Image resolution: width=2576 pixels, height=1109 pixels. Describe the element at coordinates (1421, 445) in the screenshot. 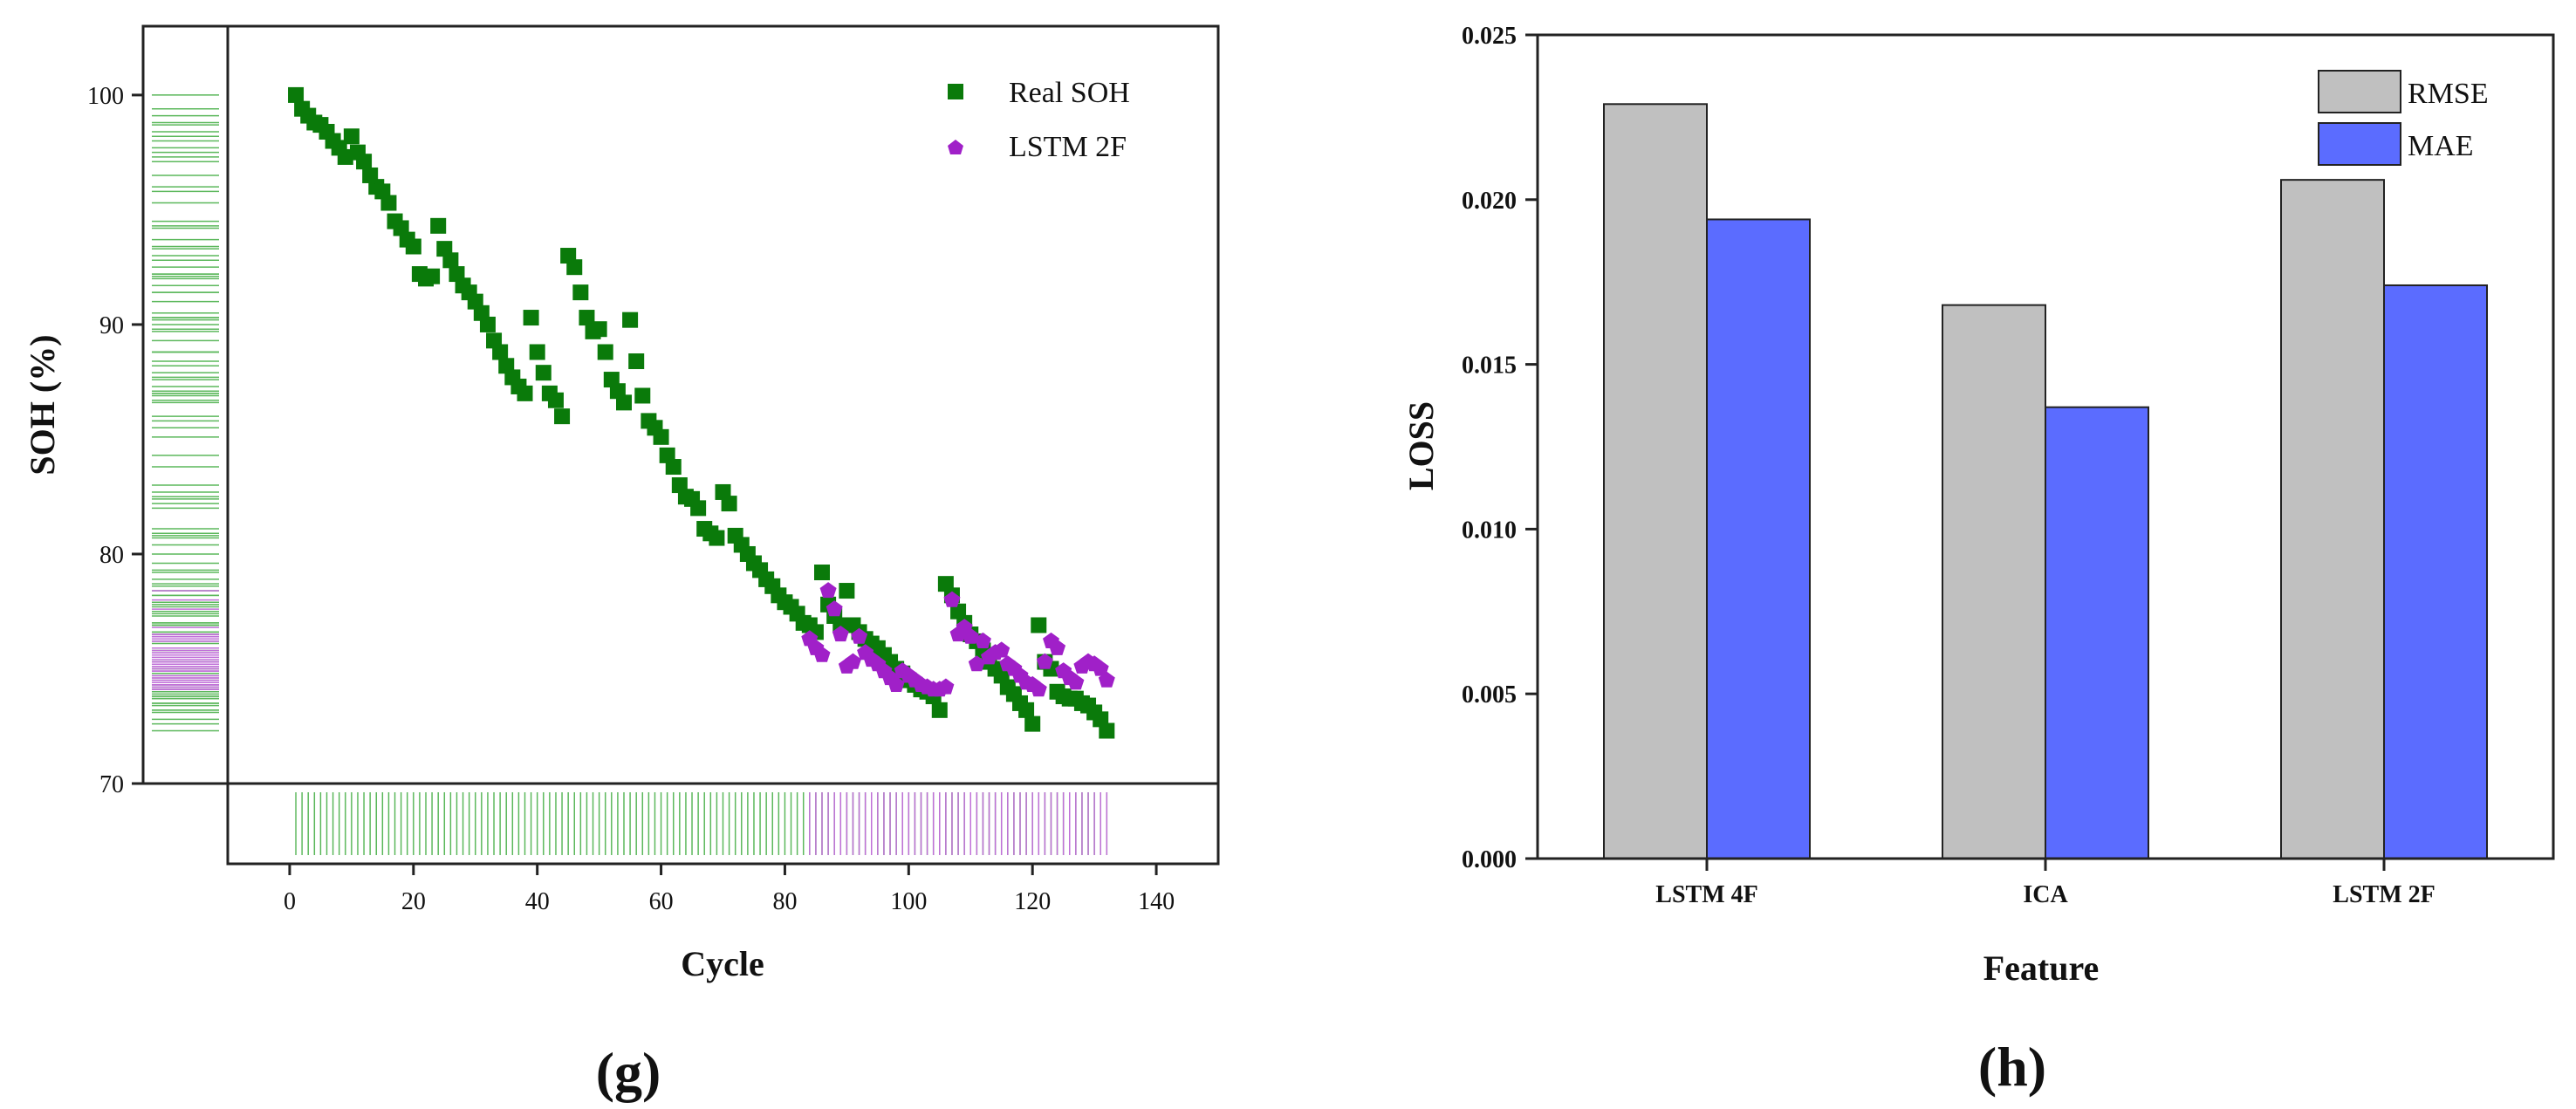

I see `y-axis-label: LOSS` at that location.